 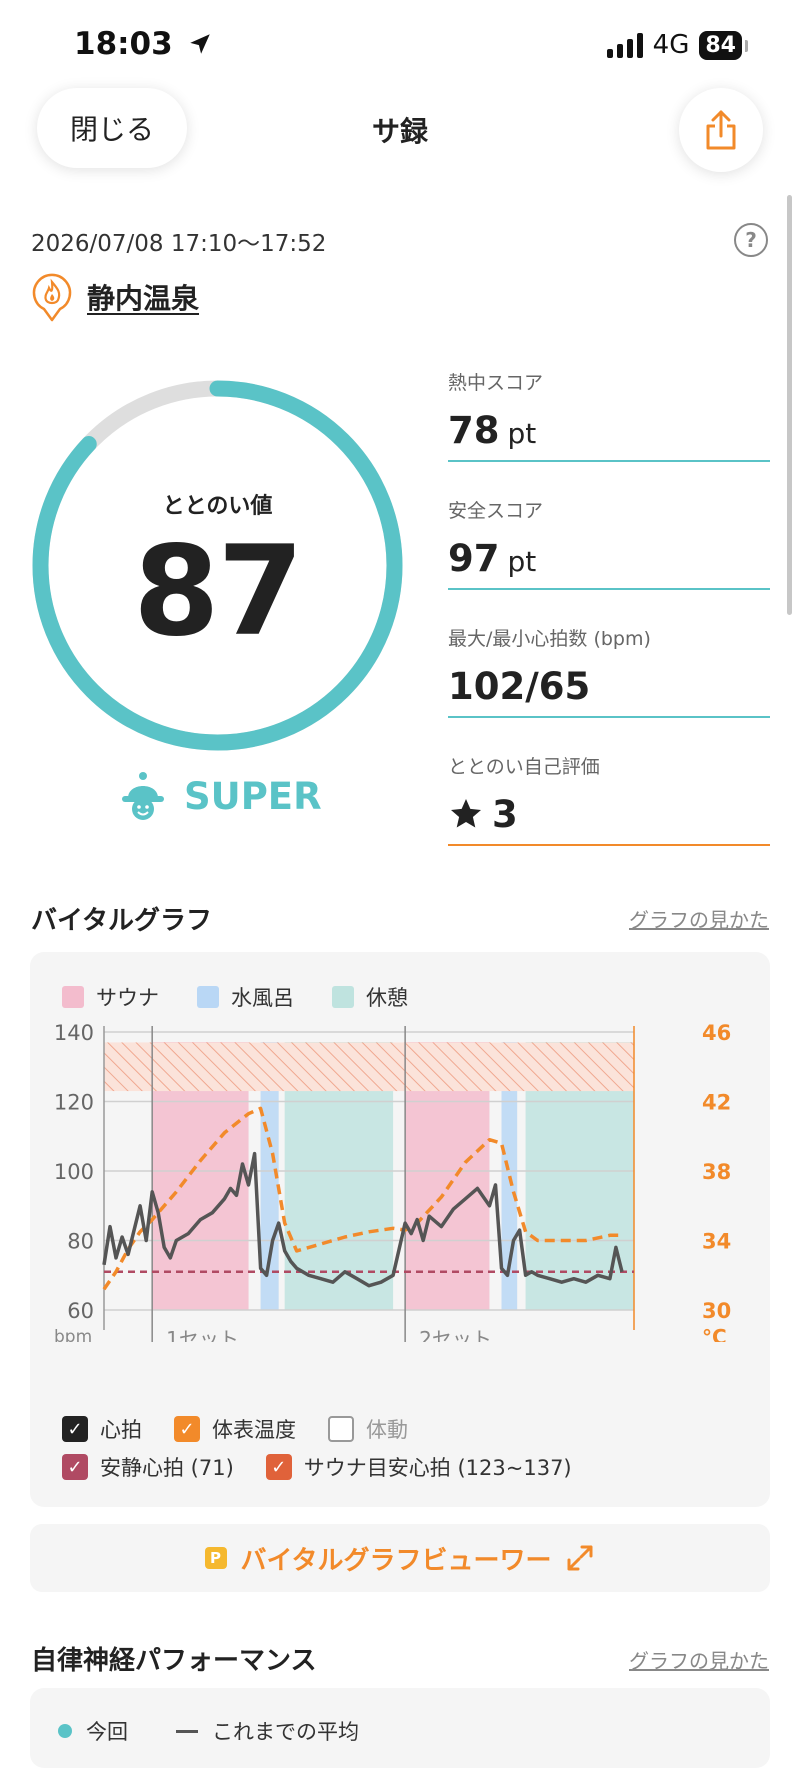 I want to click on self-rating-value: 3, so click(x=505, y=814).